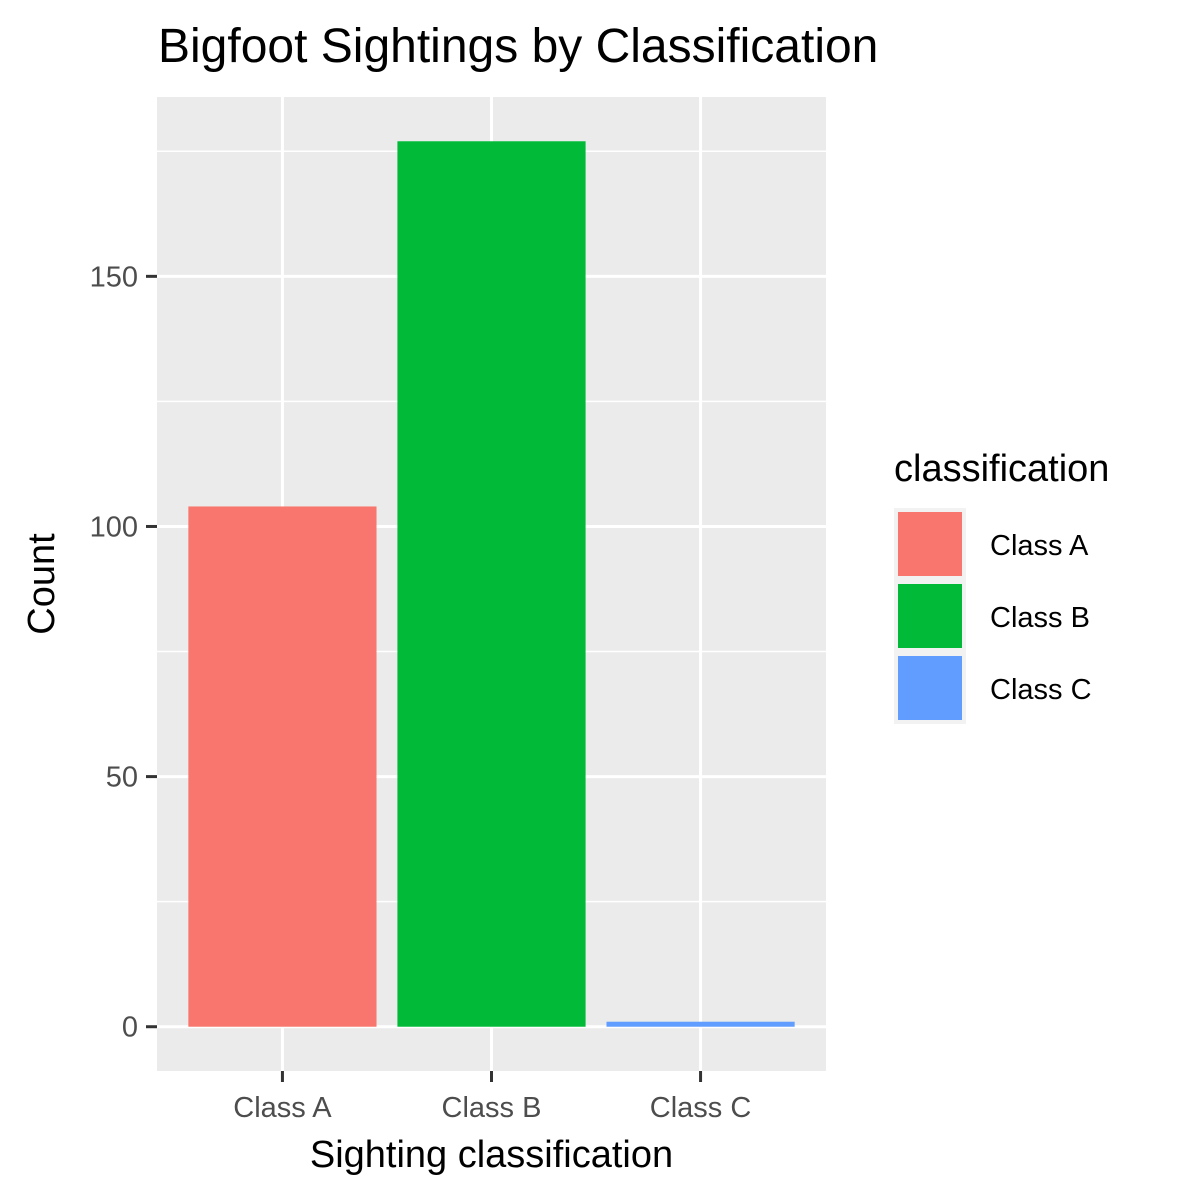 This screenshot has width=1200, height=1200. I want to click on x-tick-label: Class C, so click(701, 1108).